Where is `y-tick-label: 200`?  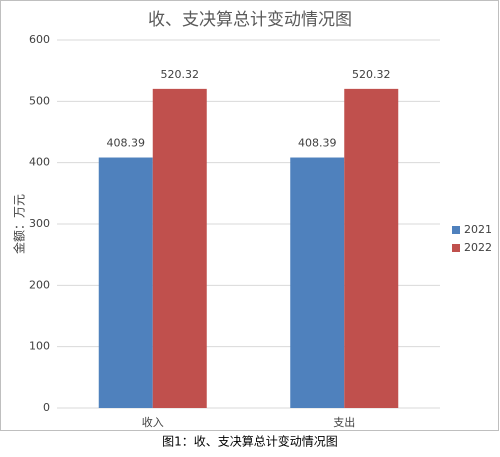
y-tick-label: 200 is located at coordinates (39, 284).